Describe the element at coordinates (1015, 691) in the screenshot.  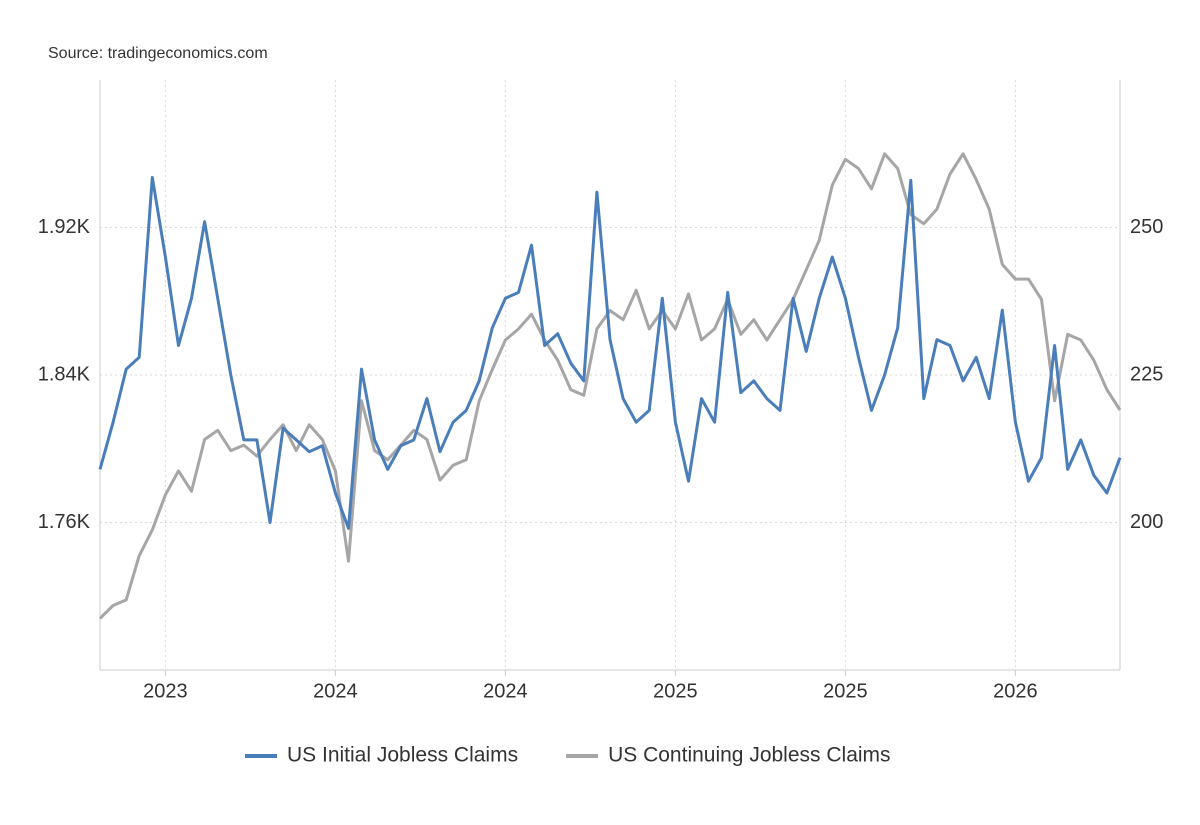
I see `x-tick-label: 2026` at that location.